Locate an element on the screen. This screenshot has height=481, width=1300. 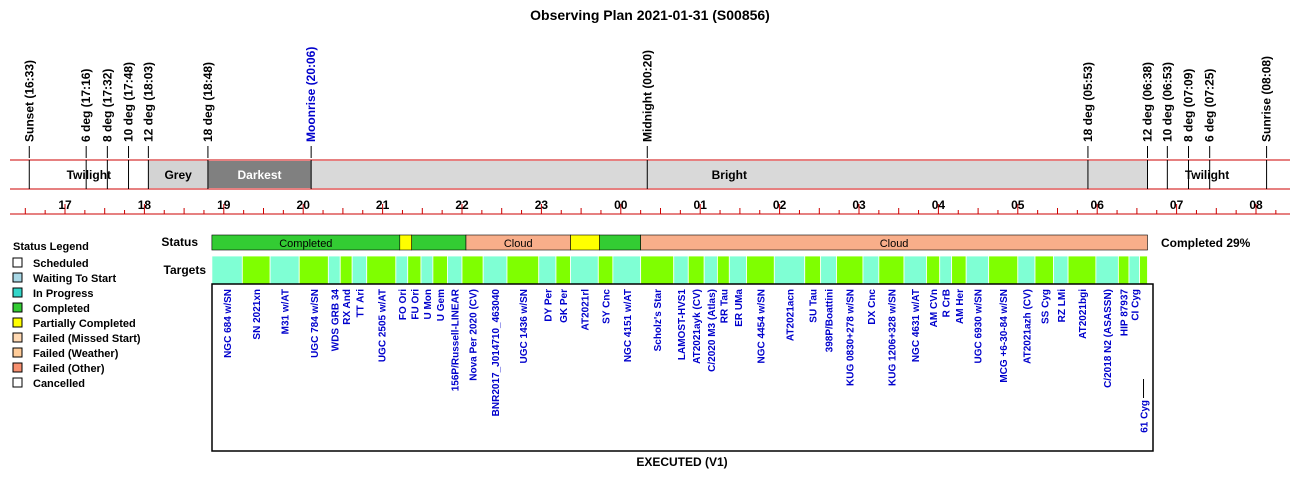
target-name: FU Ori is located at coordinates (415, 304).